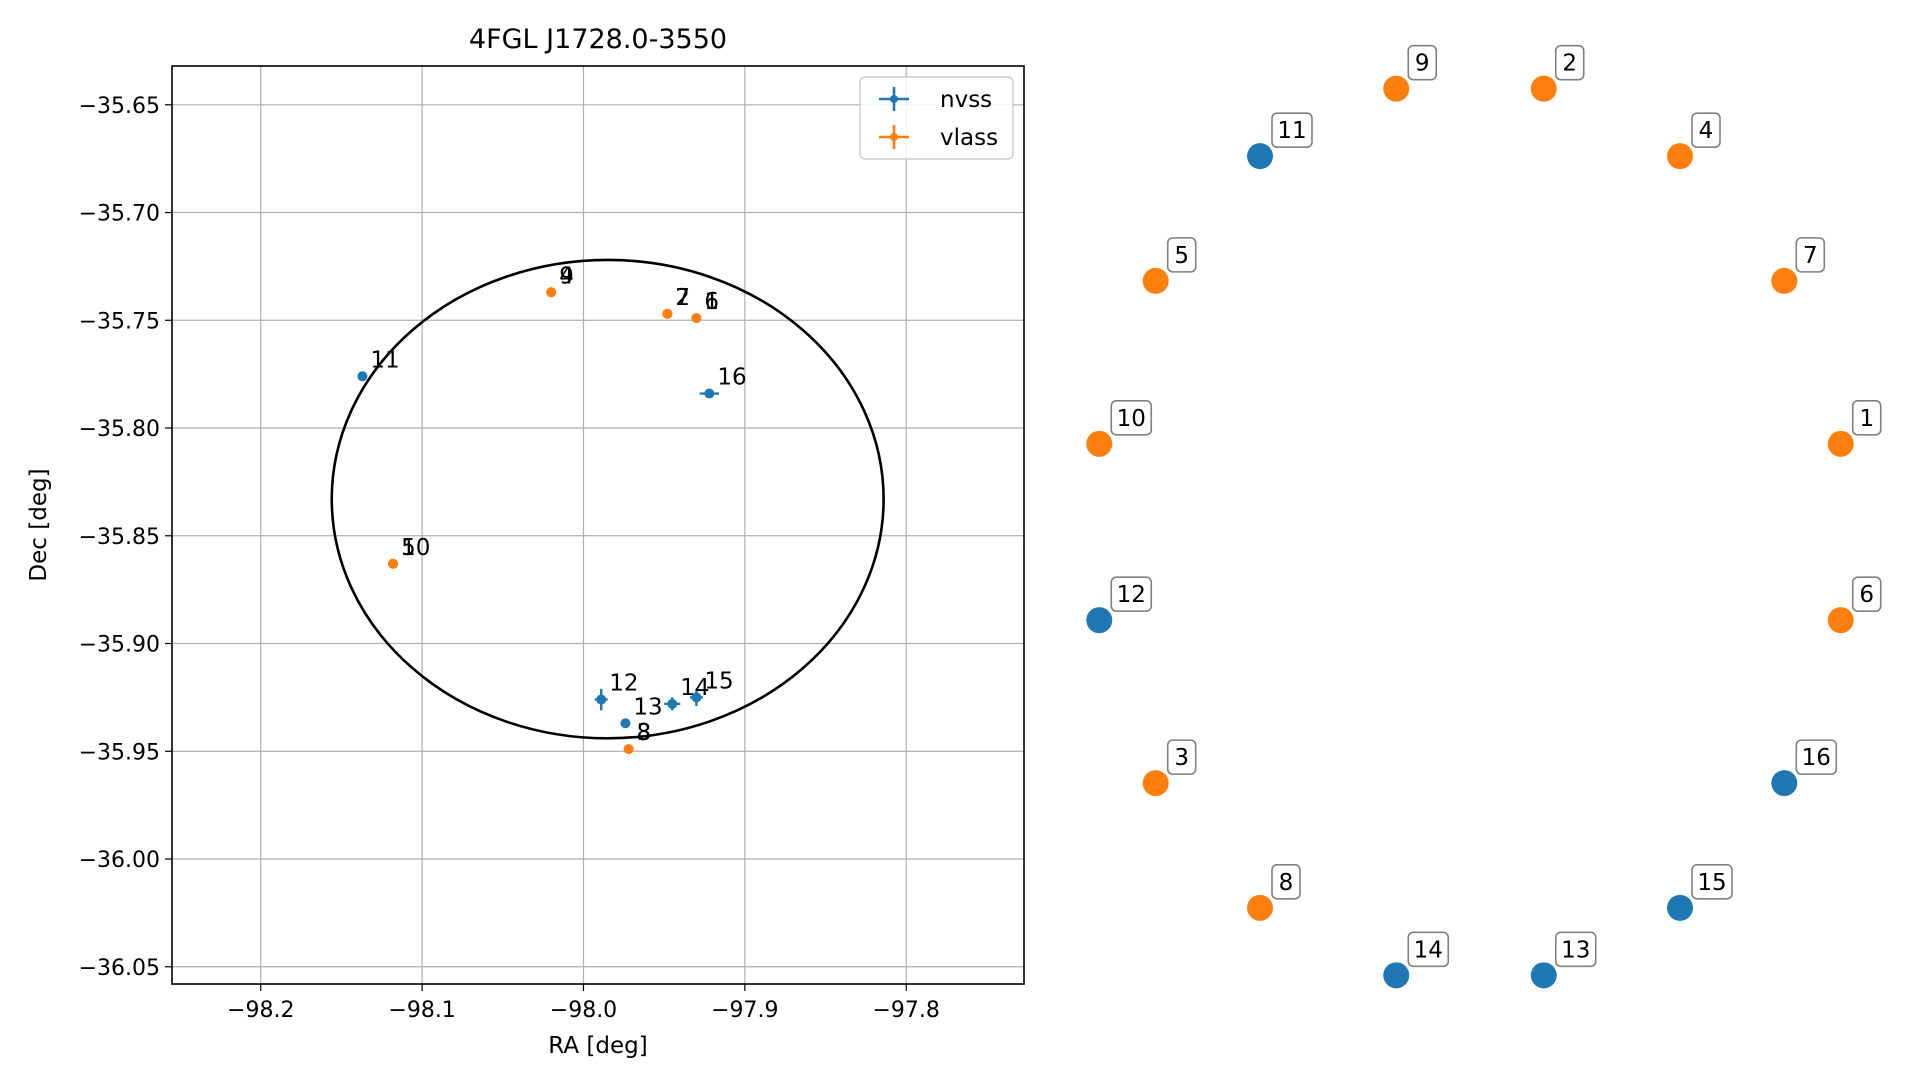 The height and width of the screenshot is (1080, 1919). I want to click on error-ellipse, so click(607, 499).